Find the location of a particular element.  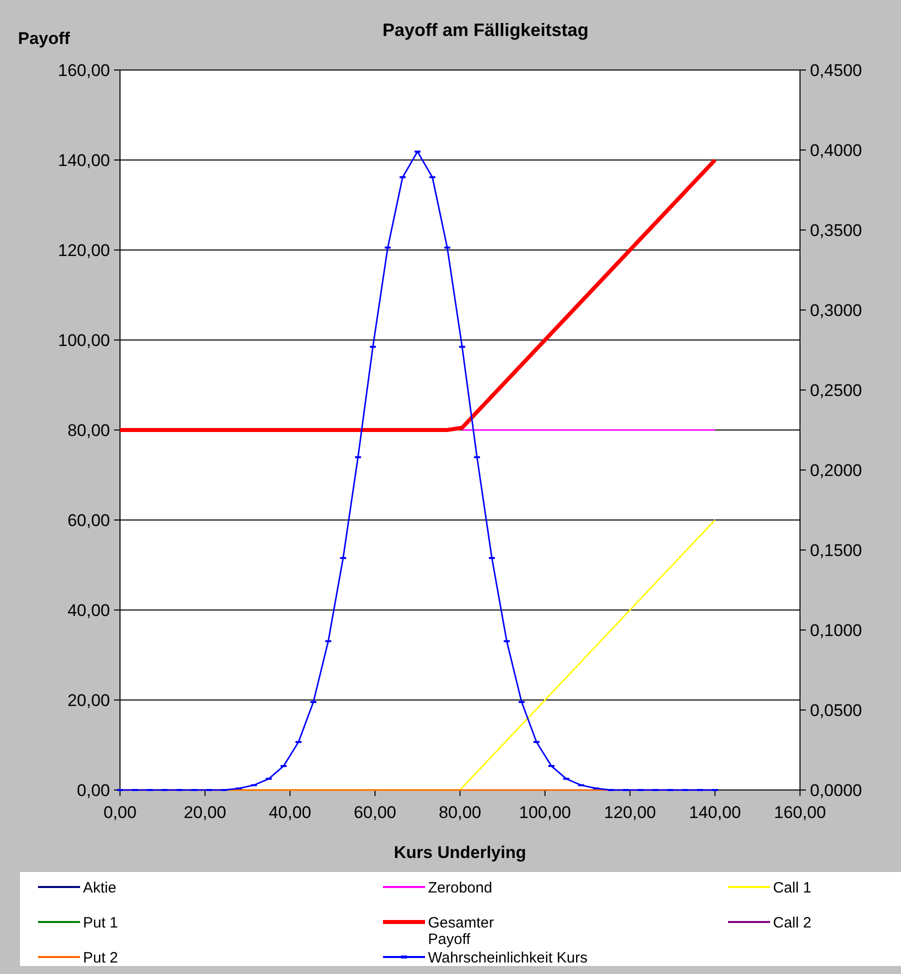

legend-label: Put 1 is located at coordinates (100, 923).